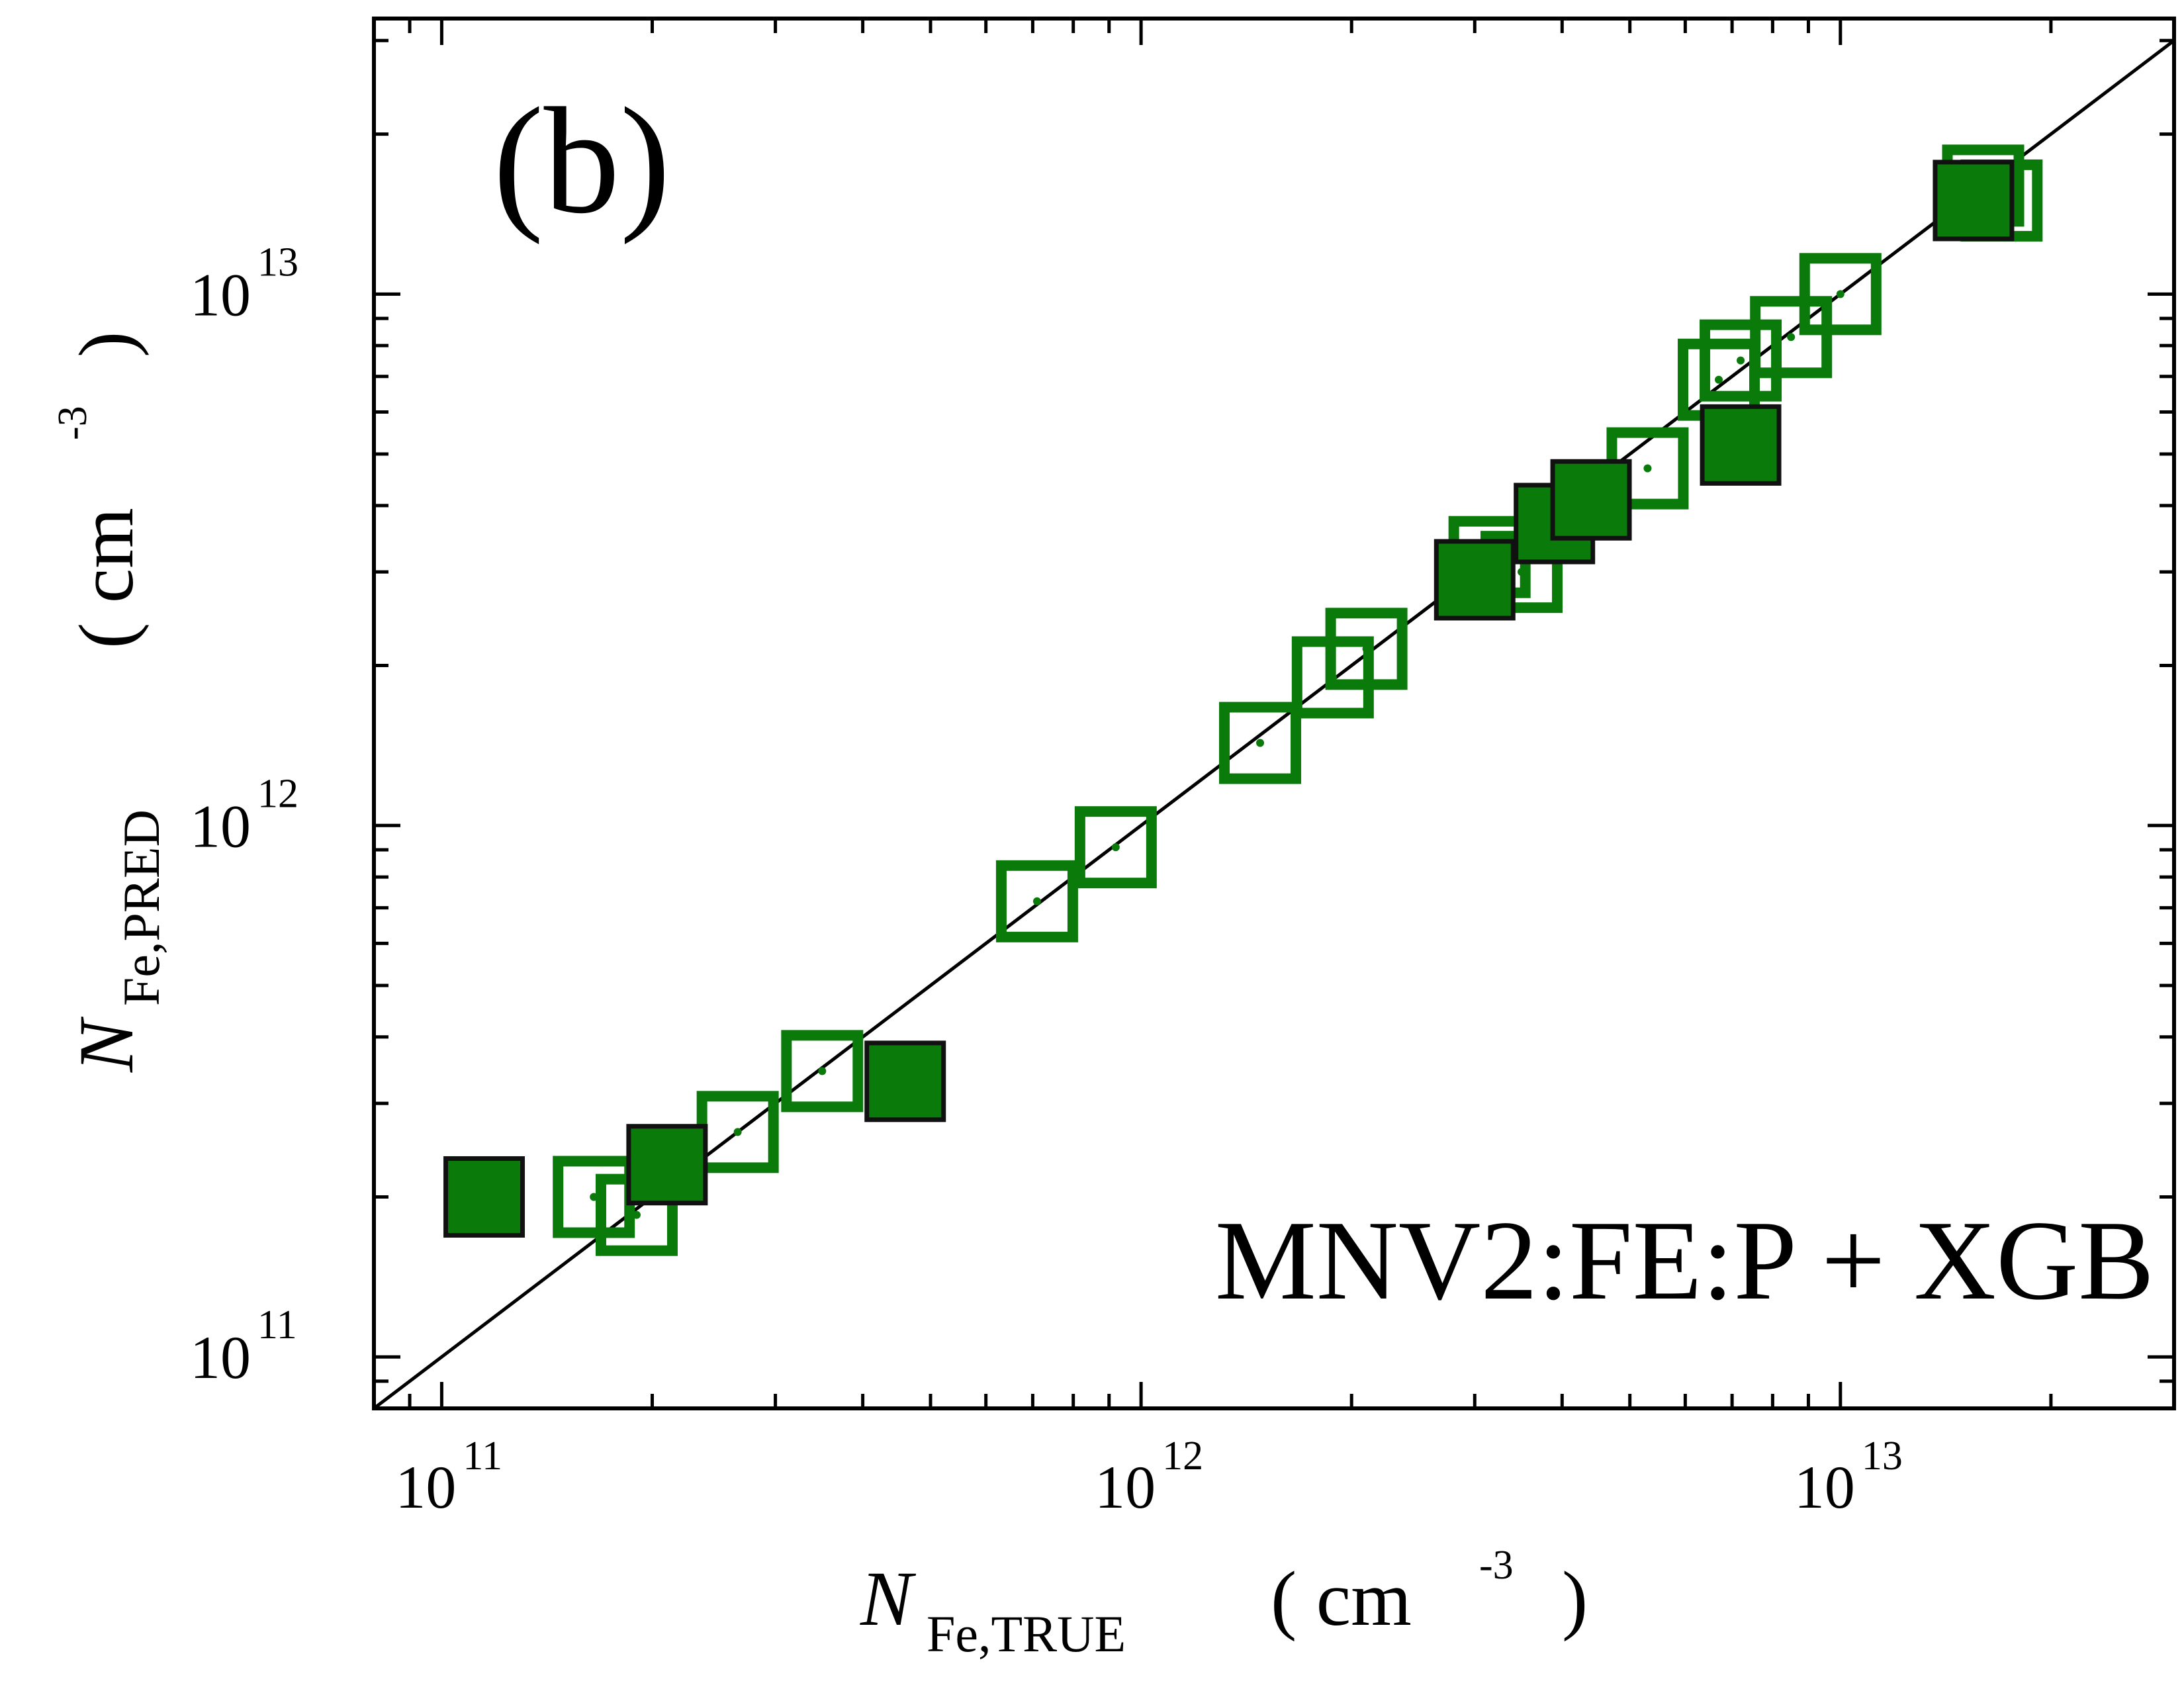 The image size is (2184, 1691). I want to click on x-tick-label-1: 10, so click(1125, 1487).